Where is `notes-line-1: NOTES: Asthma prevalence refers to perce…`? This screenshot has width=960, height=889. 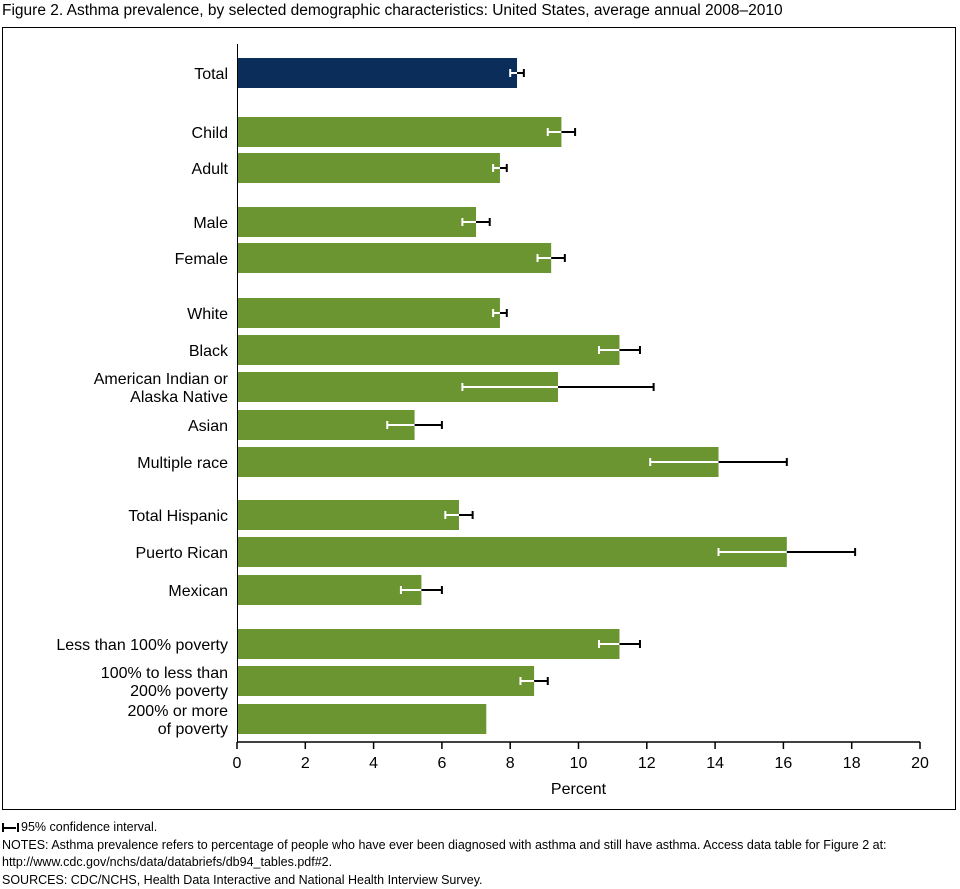
notes-line-1: NOTES: Asthma prevalence refers to perce… is located at coordinates (444, 844).